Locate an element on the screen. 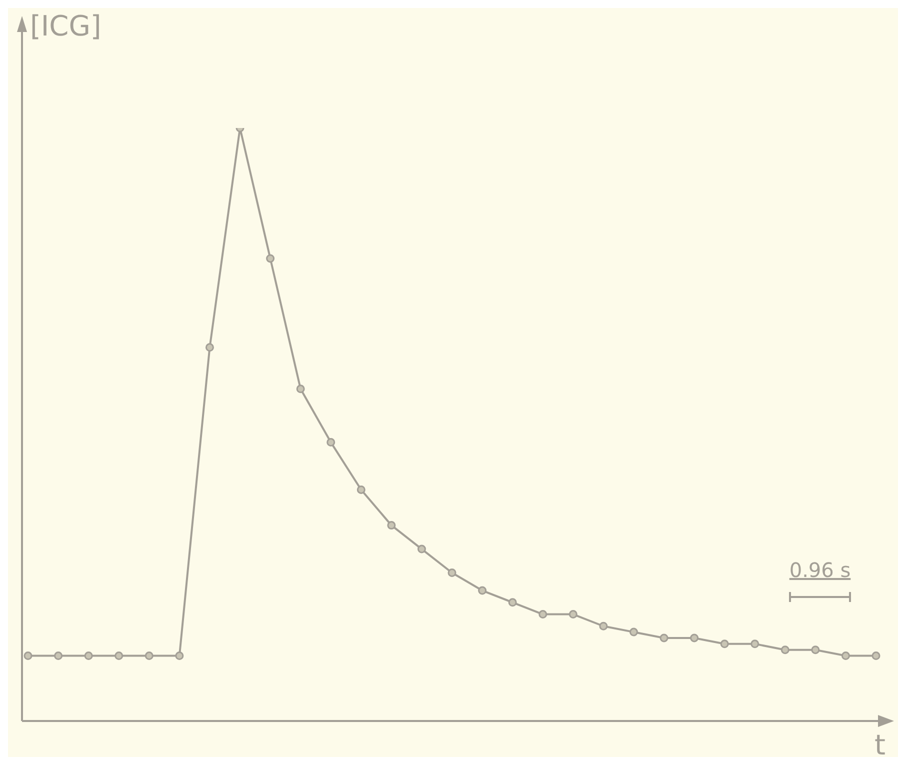 Image resolution: width=906 pixels, height=765 pixels. x-axis-title: t is located at coordinates (880, 745).